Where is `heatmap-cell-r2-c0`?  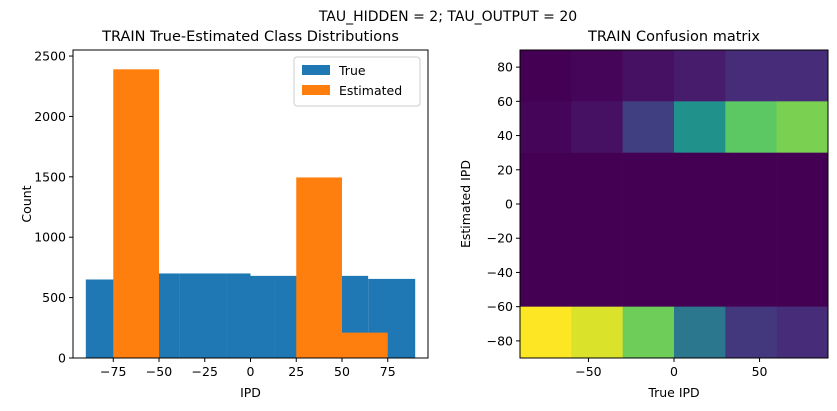 heatmap-cell-r2-c0 is located at coordinates (546, 178).